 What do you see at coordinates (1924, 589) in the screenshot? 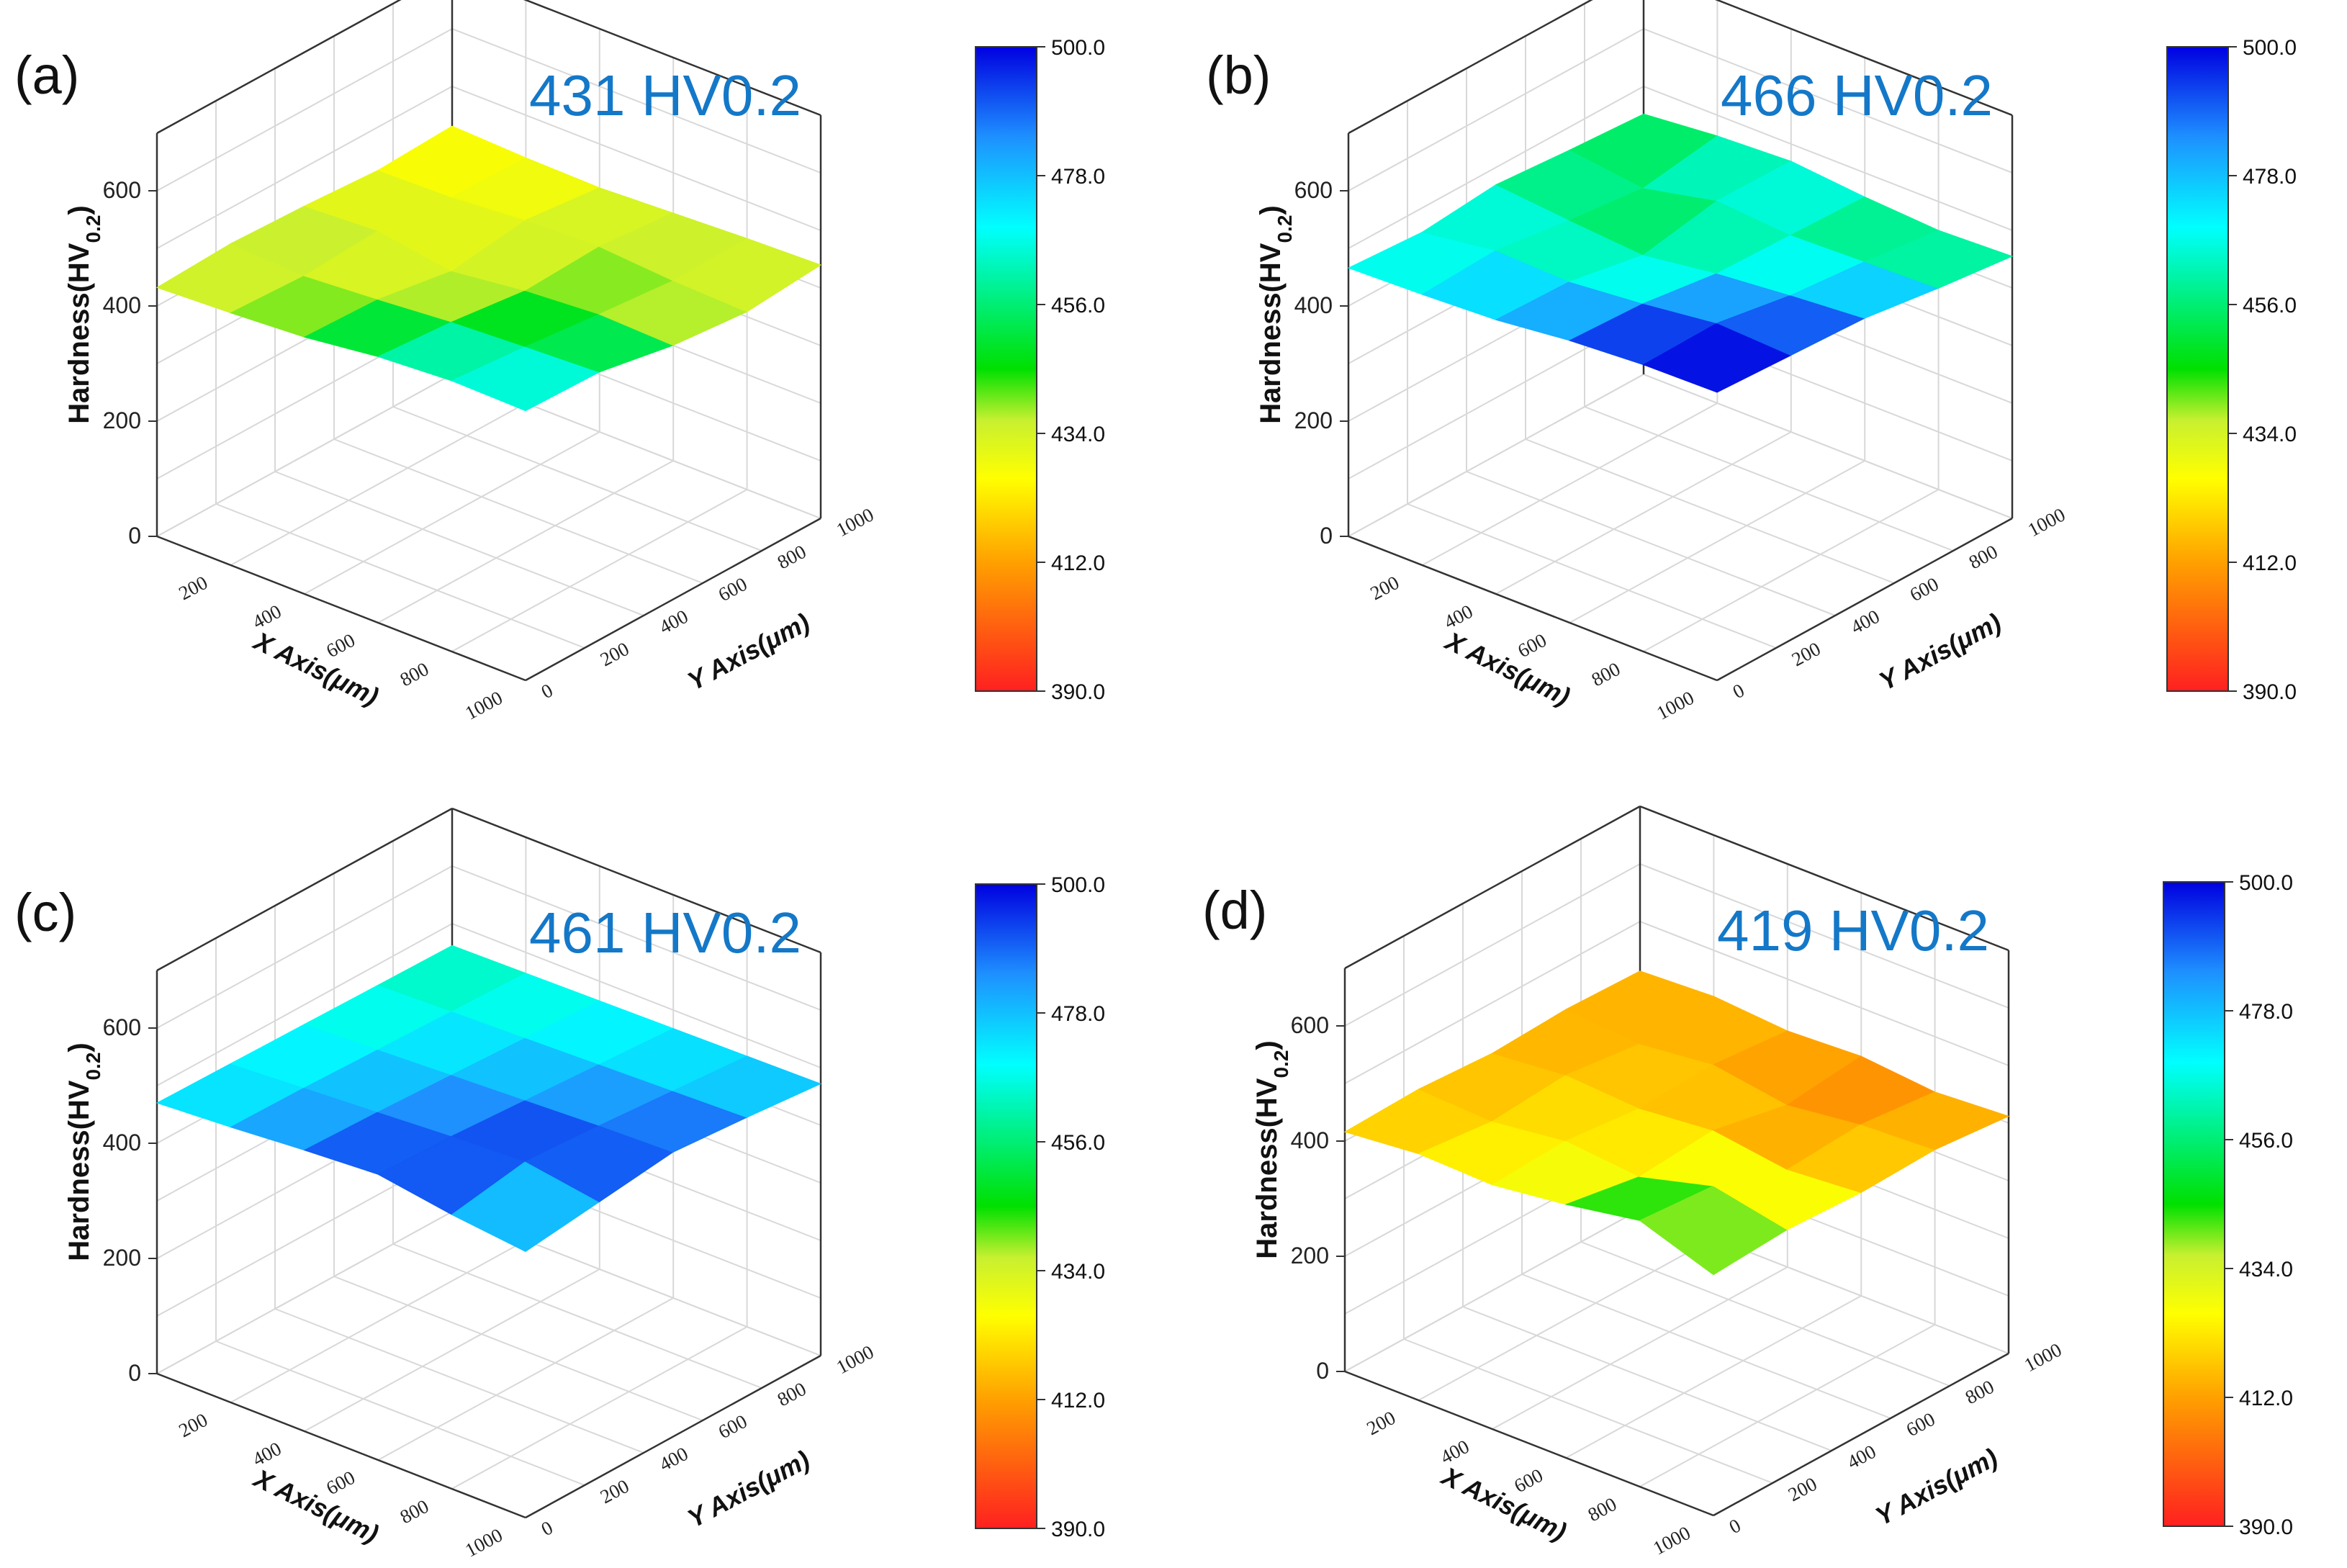
I see `y-tick-label: 600` at bounding box center [1924, 589].